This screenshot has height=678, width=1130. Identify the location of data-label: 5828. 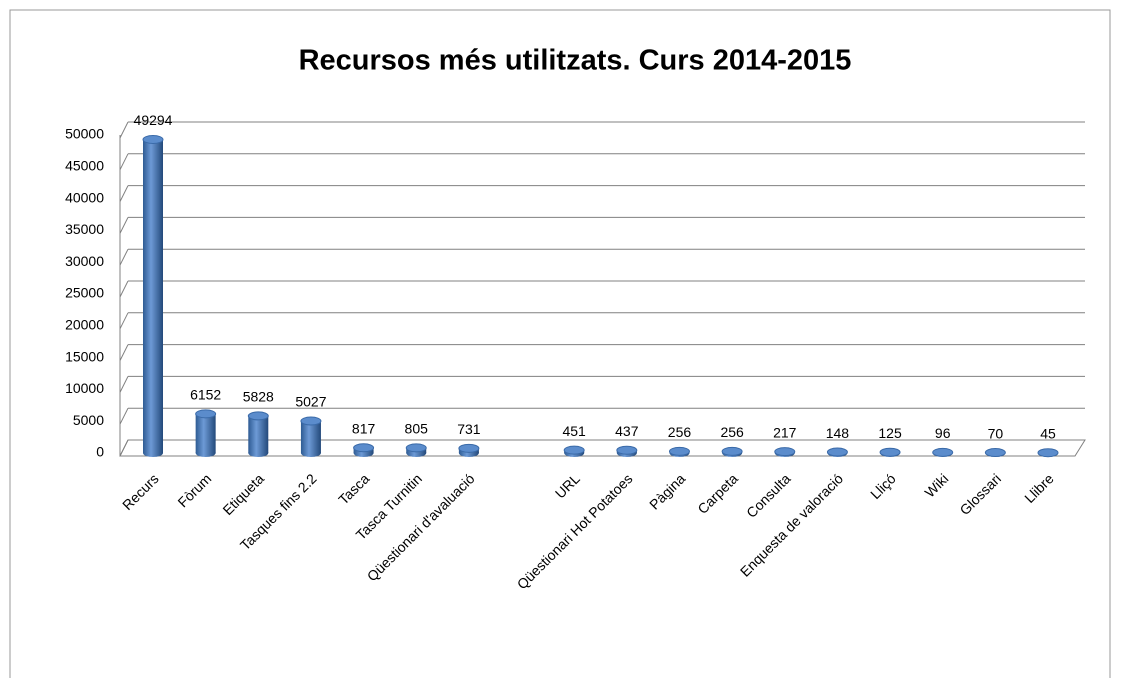
(258, 397).